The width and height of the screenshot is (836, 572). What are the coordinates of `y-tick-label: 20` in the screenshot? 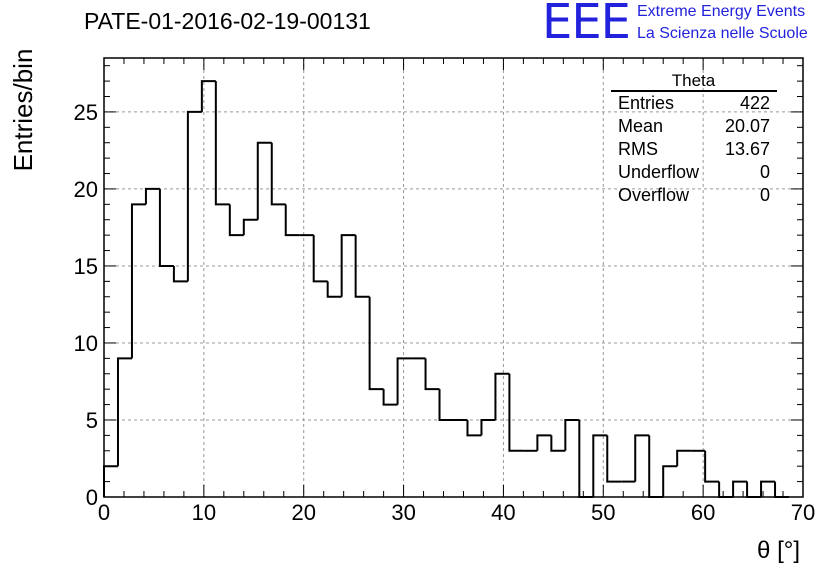 It's located at (86, 189).